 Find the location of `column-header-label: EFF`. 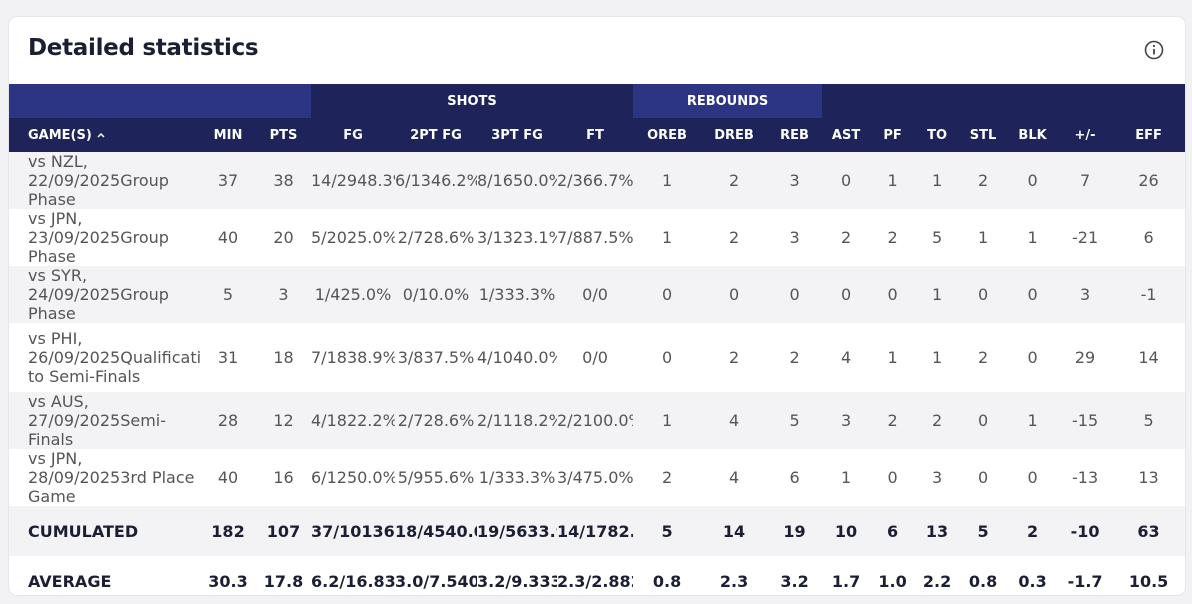

column-header-label: EFF is located at coordinates (1148, 135).